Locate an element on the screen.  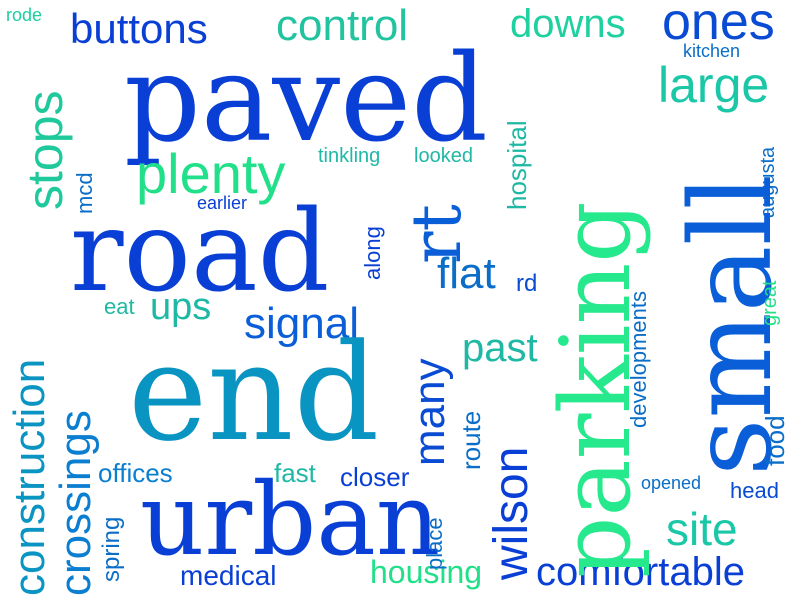
word-stops: stops is located at coordinates (45, 150).